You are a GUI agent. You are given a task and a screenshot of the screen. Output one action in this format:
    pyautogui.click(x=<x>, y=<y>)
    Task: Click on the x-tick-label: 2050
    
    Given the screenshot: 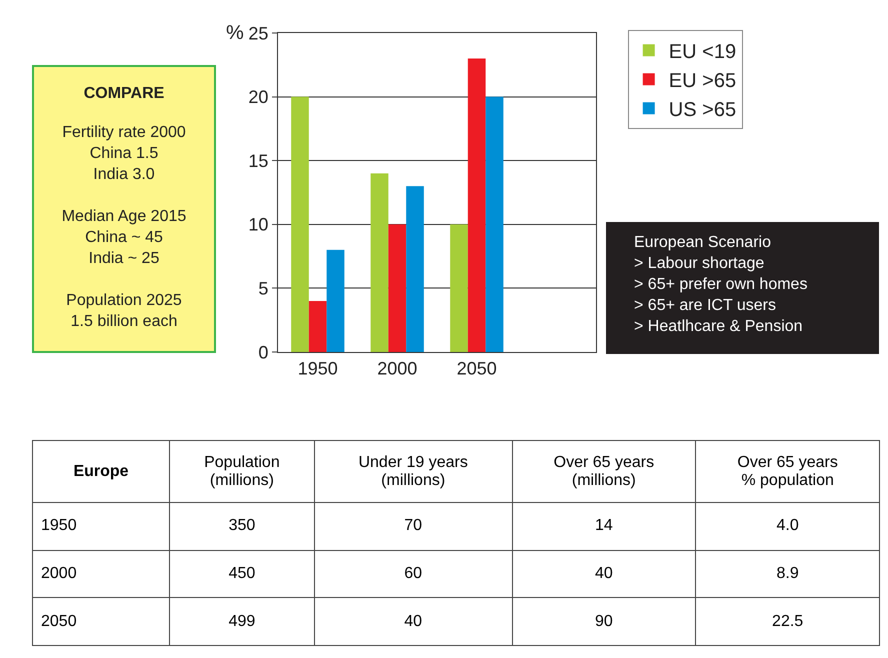 What is the action you would take?
    pyautogui.click(x=476, y=368)
    